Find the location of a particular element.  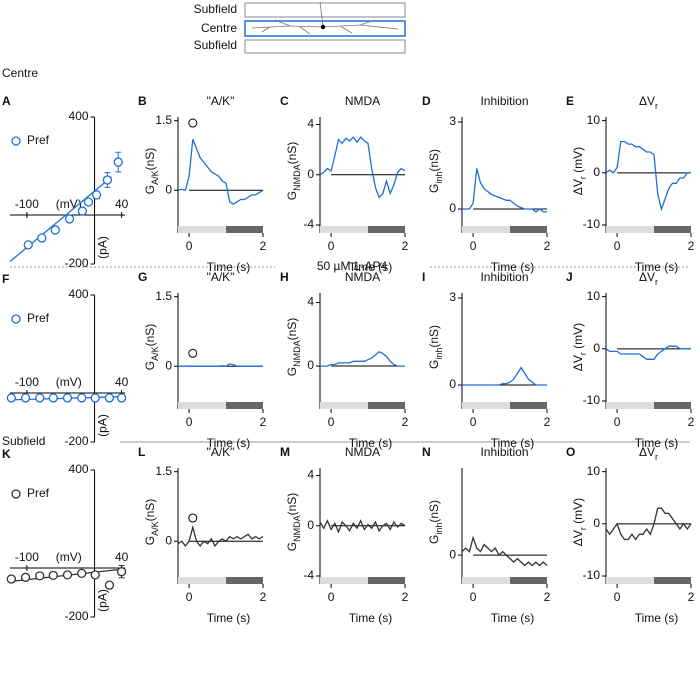

panel-letter: E is located at coordinates (570, 101).